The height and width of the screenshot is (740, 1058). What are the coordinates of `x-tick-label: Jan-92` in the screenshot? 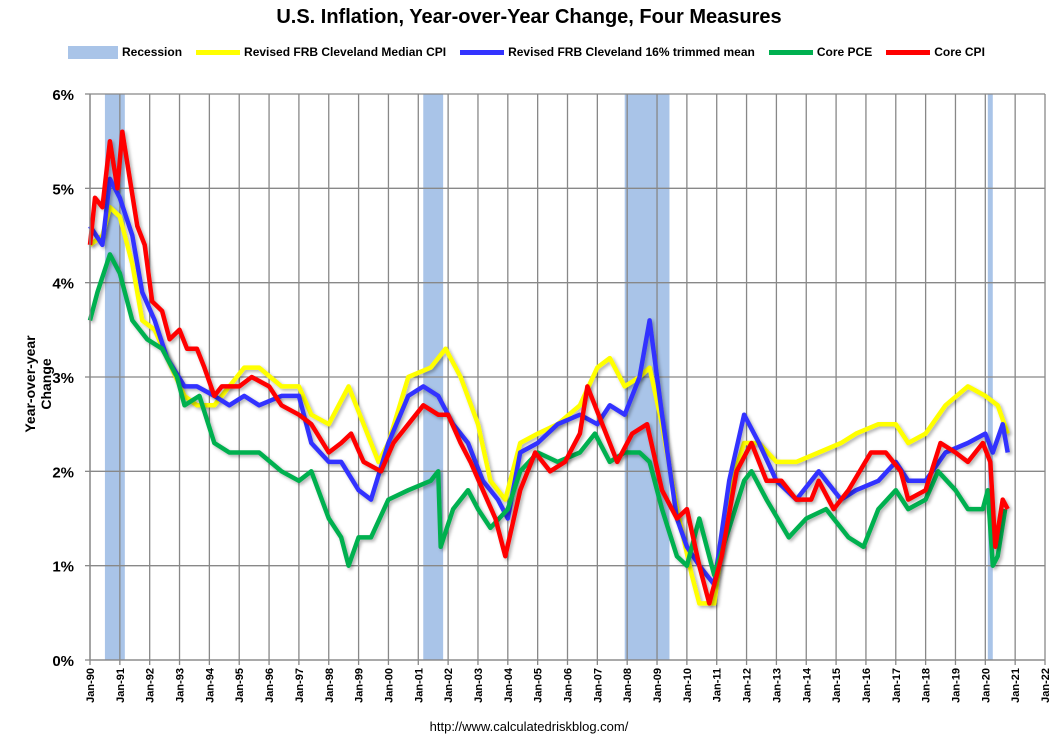 It's located at (151, 685).